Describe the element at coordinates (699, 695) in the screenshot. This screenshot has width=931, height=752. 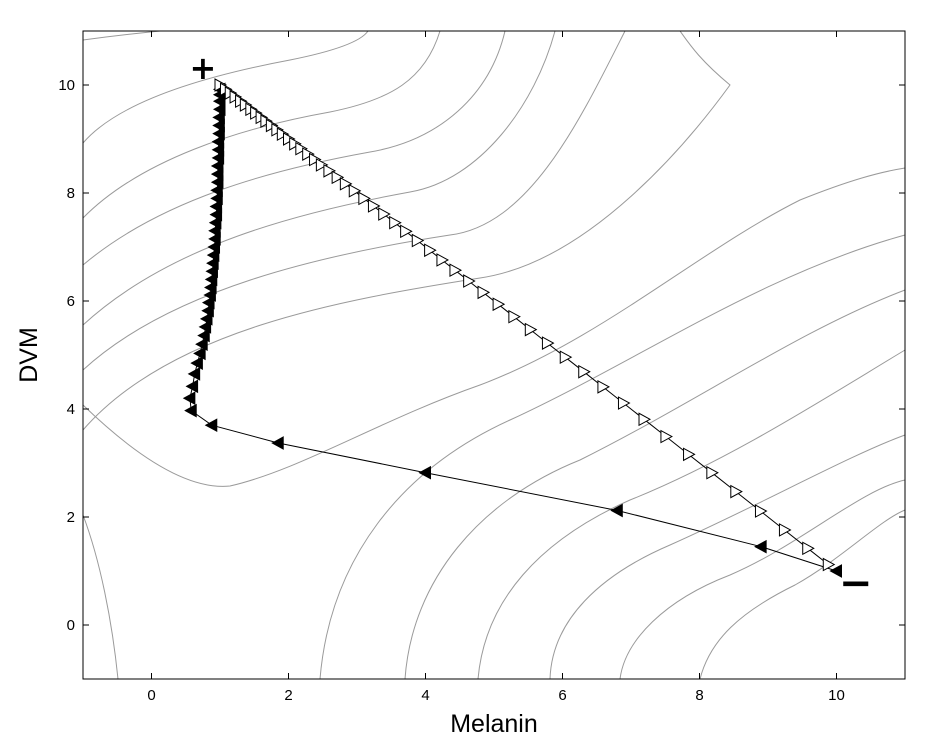
I see `x-tick-label: 8` at that location.